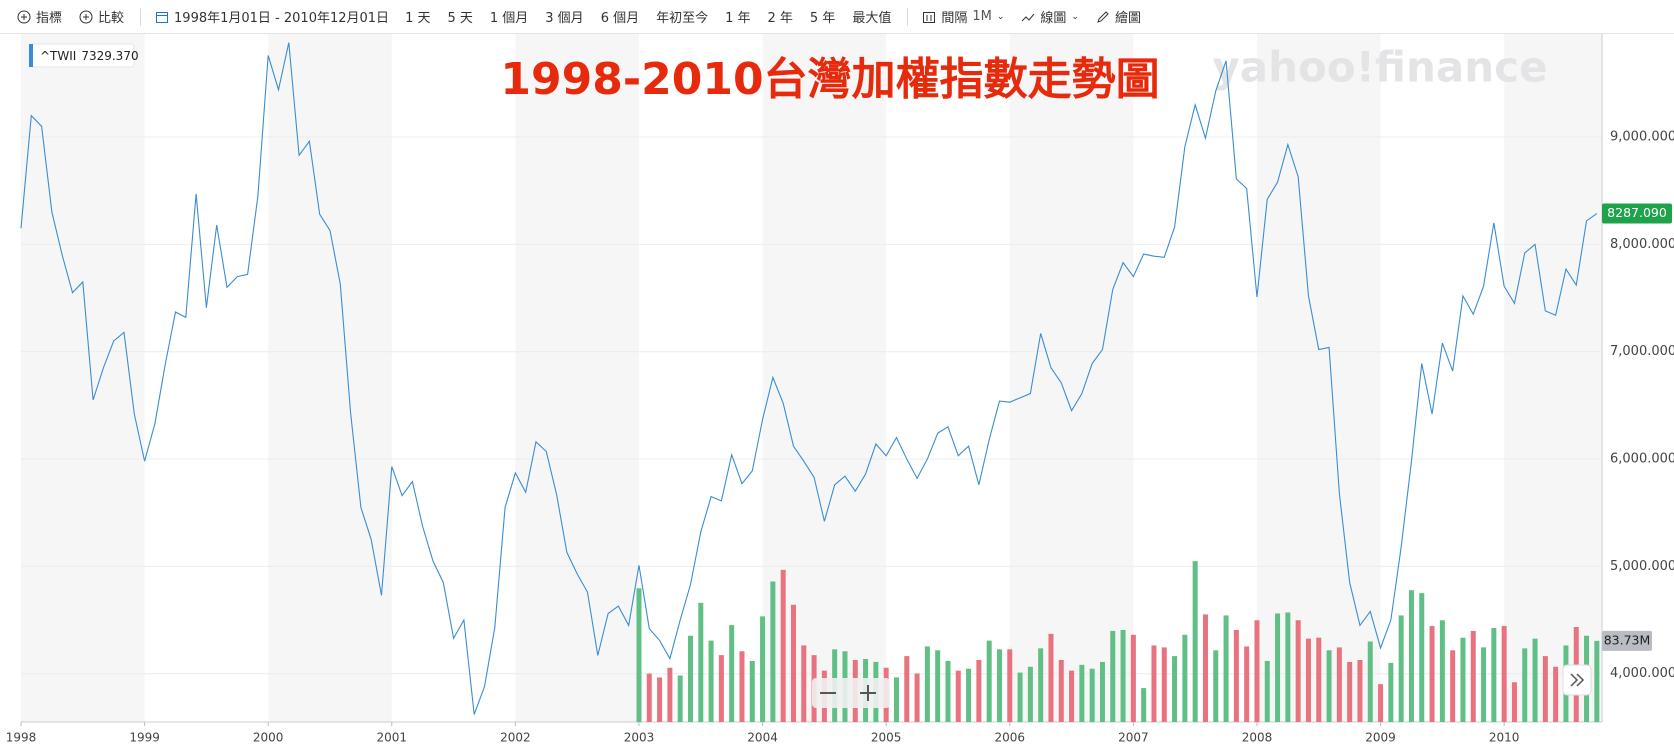  Describe the element at coordinates (1053, 18) in the screenshot. I see `chart-type-label: 線圖` at that location.